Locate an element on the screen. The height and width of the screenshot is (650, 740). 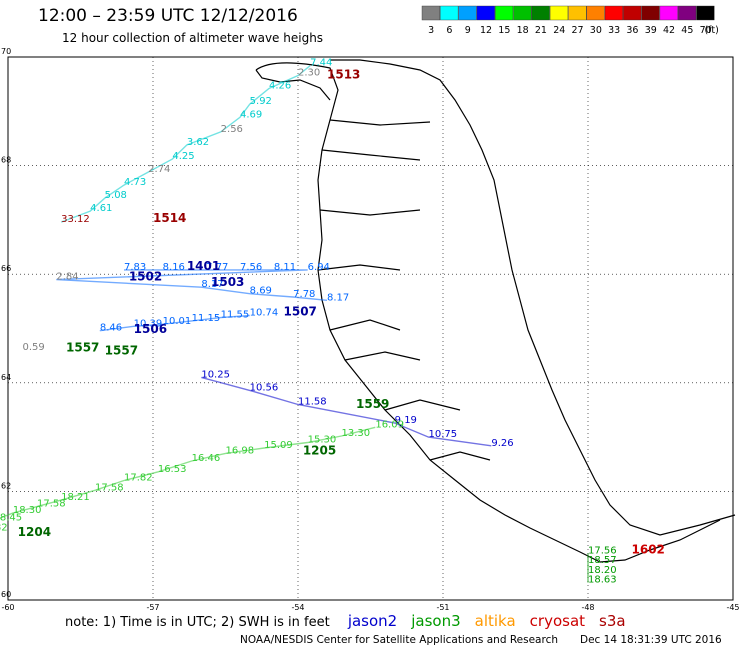
swh-value: 4.25 is located at coordinates (183, 156).